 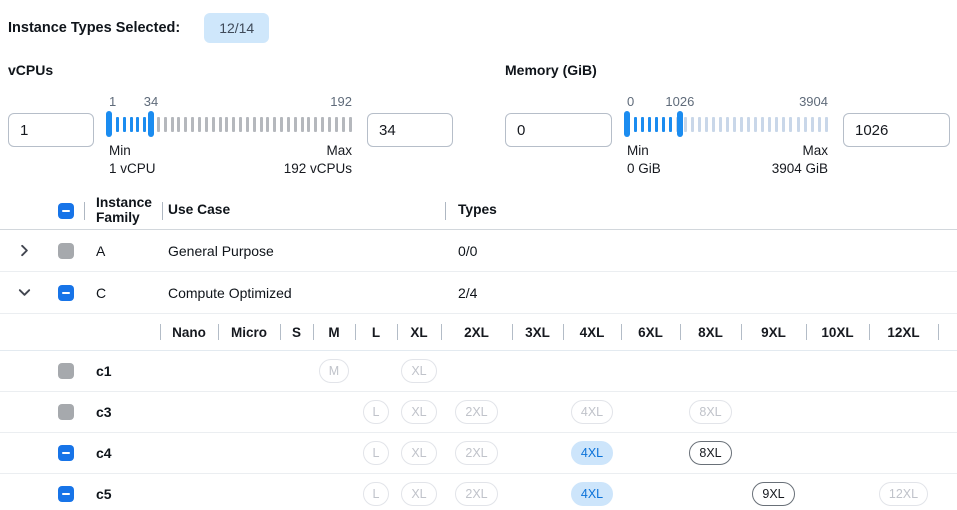 I want to click on vcpus-scale-label: 192, so click(x=341, y=101).